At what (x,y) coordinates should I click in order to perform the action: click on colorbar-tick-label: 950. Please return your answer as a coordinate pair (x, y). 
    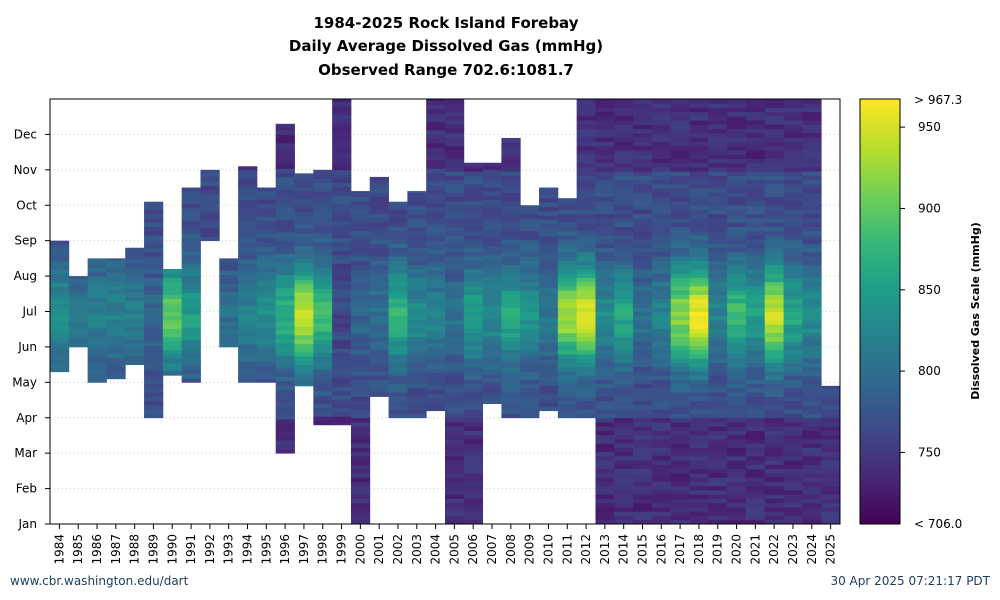
    Looking at the image, I should click on (929, 127).